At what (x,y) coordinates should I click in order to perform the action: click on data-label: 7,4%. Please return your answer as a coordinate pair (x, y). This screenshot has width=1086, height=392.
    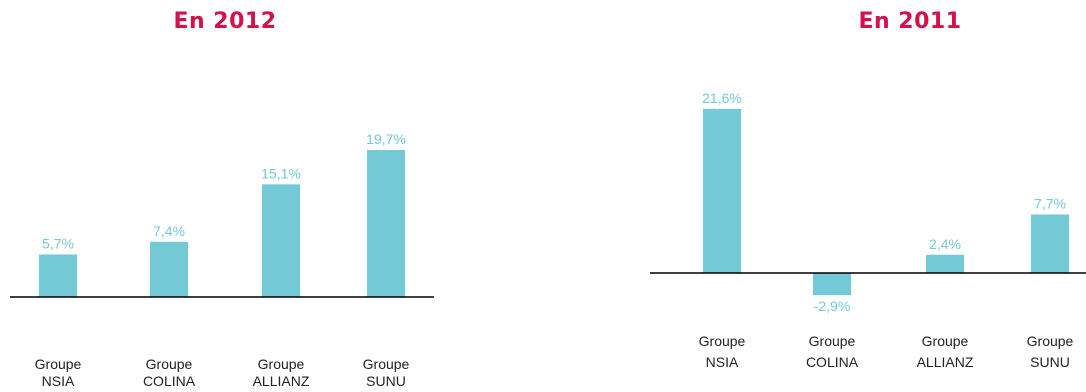
    Looking at the image, I should click on (169, 231).